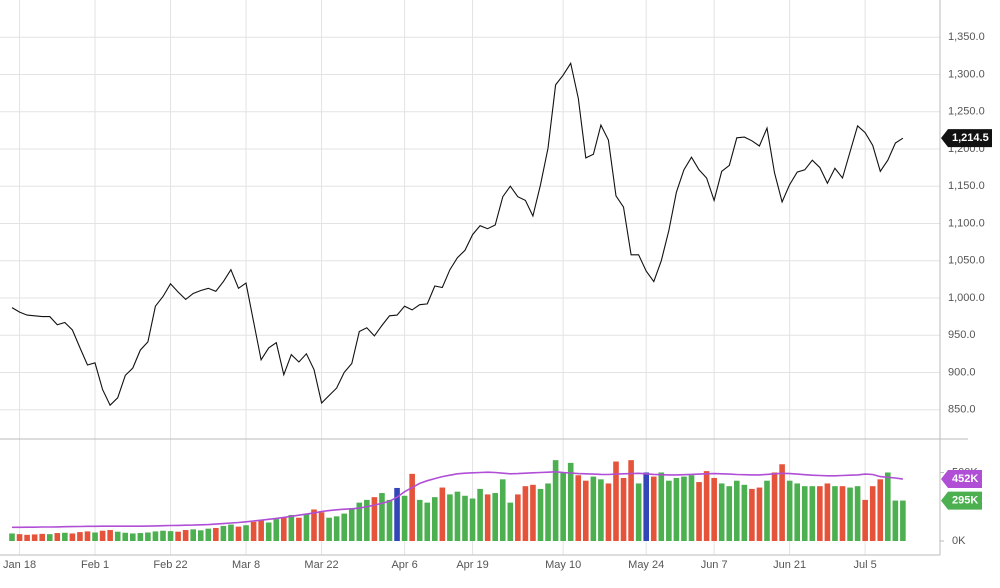  Describe the element at coordinates (959, 541) in the screenshot. I see `y-tick-label: 0K` at that location.